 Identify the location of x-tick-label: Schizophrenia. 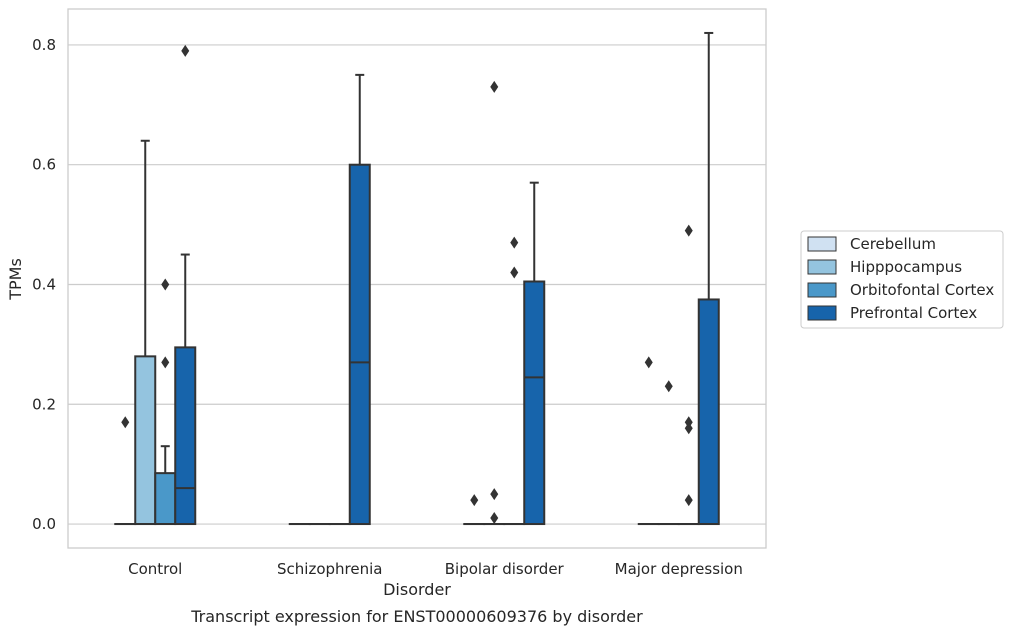
(329, 569).